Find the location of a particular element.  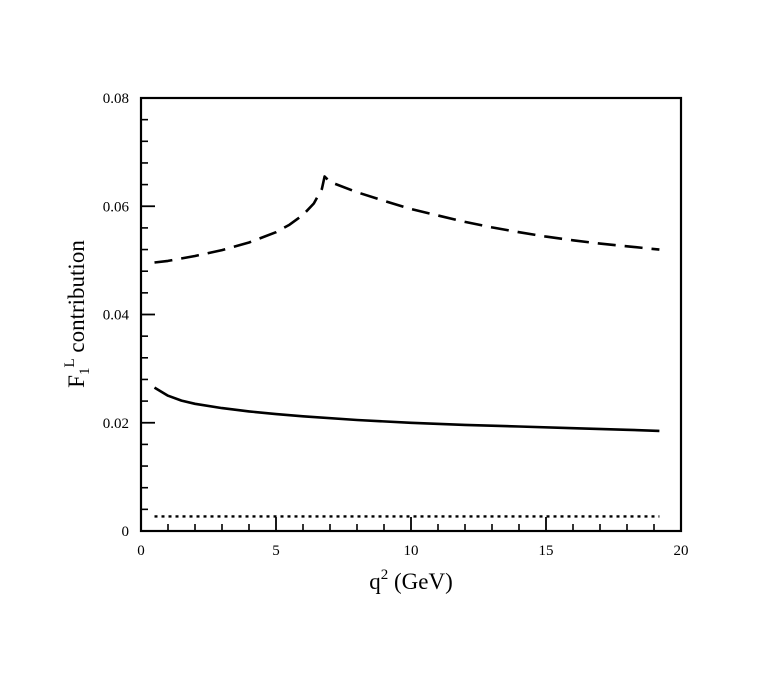

x-axis-title-base: q is located at coordinates (375, 581).